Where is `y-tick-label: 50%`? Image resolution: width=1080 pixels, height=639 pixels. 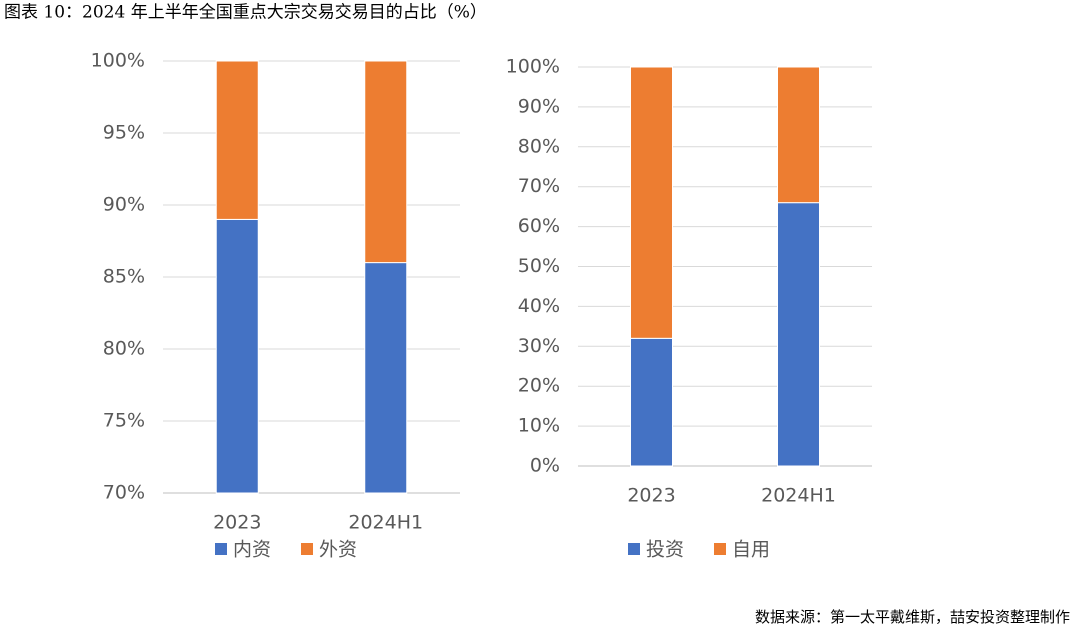
y-tick-label: 50% is located at coordinates (539, 266).